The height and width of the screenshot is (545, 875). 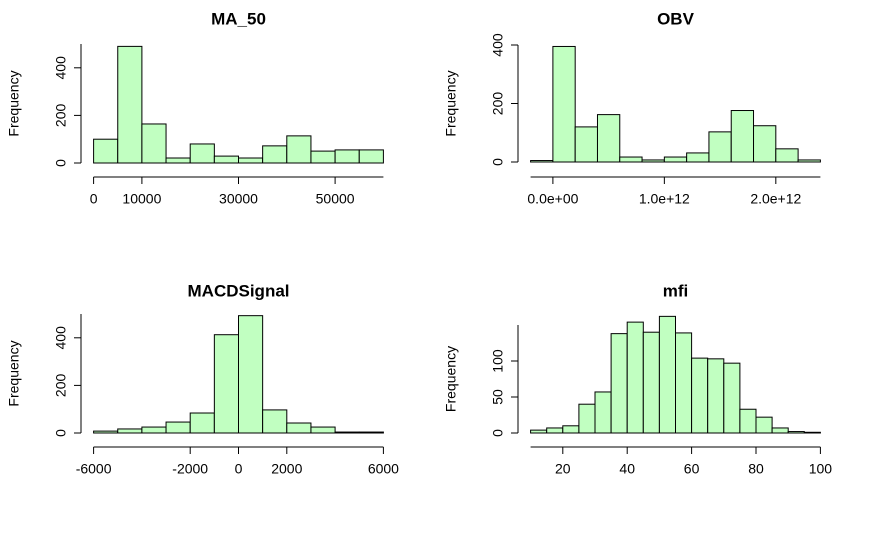 What do you see at coordinates (552, 199) in the screenshot?
I see `x-tick-label: 0.0e+00` at bounding box center [552, 199].